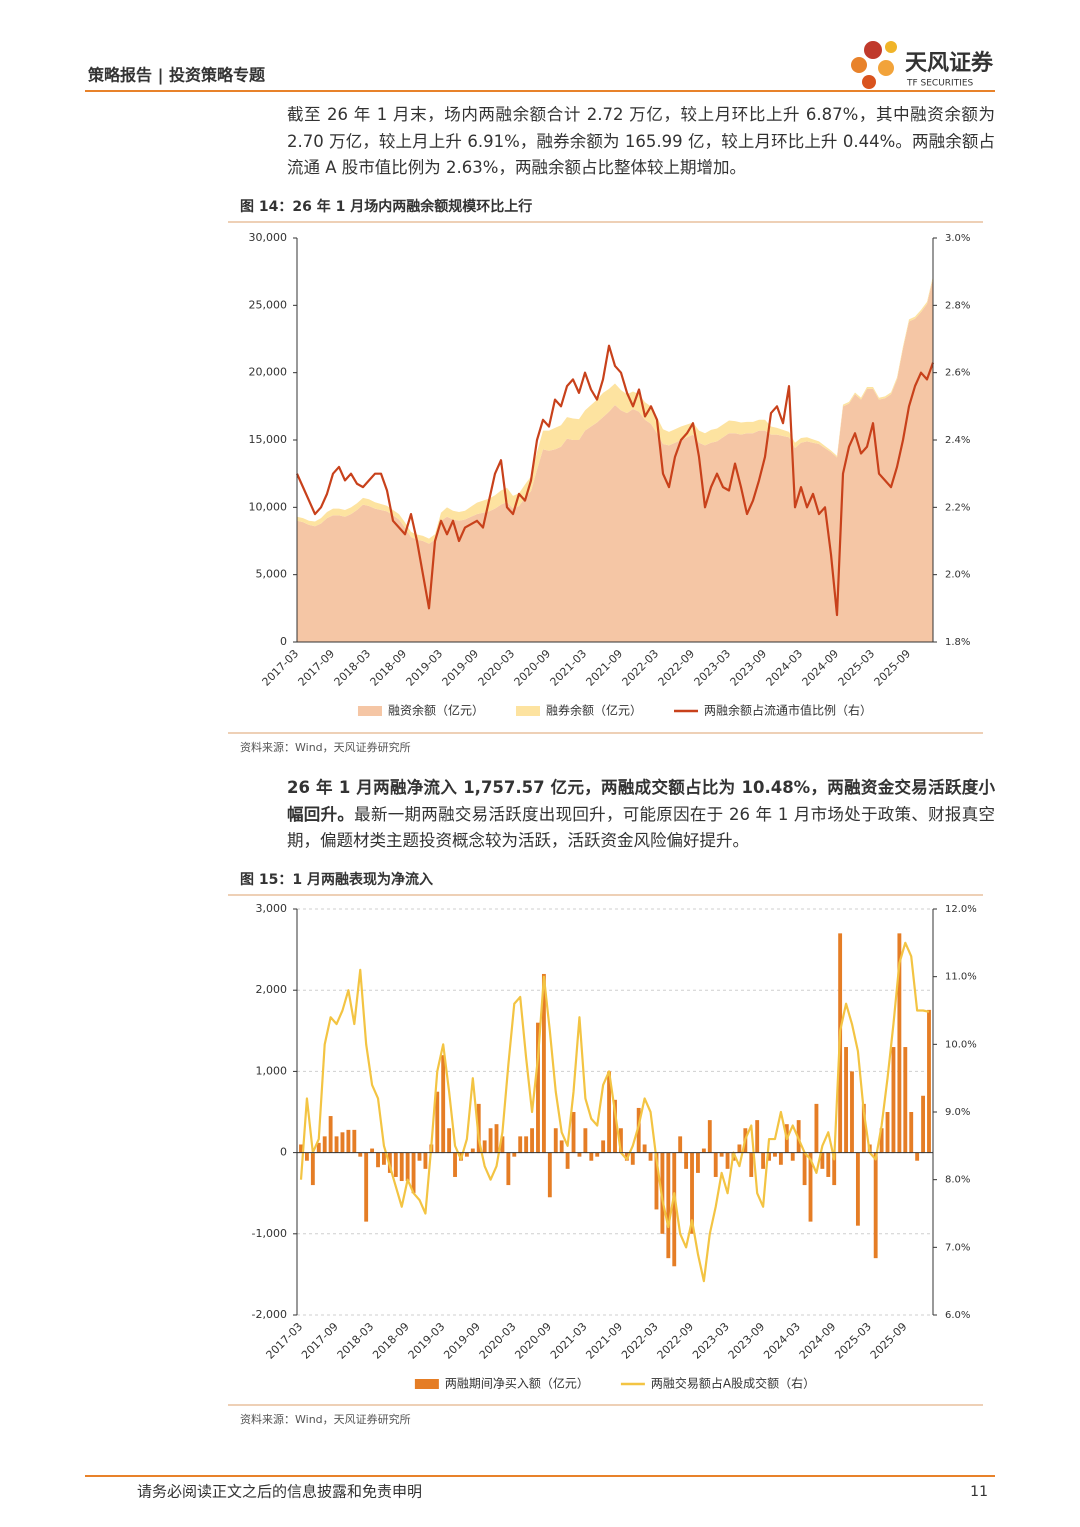  Describe the element at coordinates (272, 574) in the screenshot. I see `y-tick-label: 5,000` at that location.